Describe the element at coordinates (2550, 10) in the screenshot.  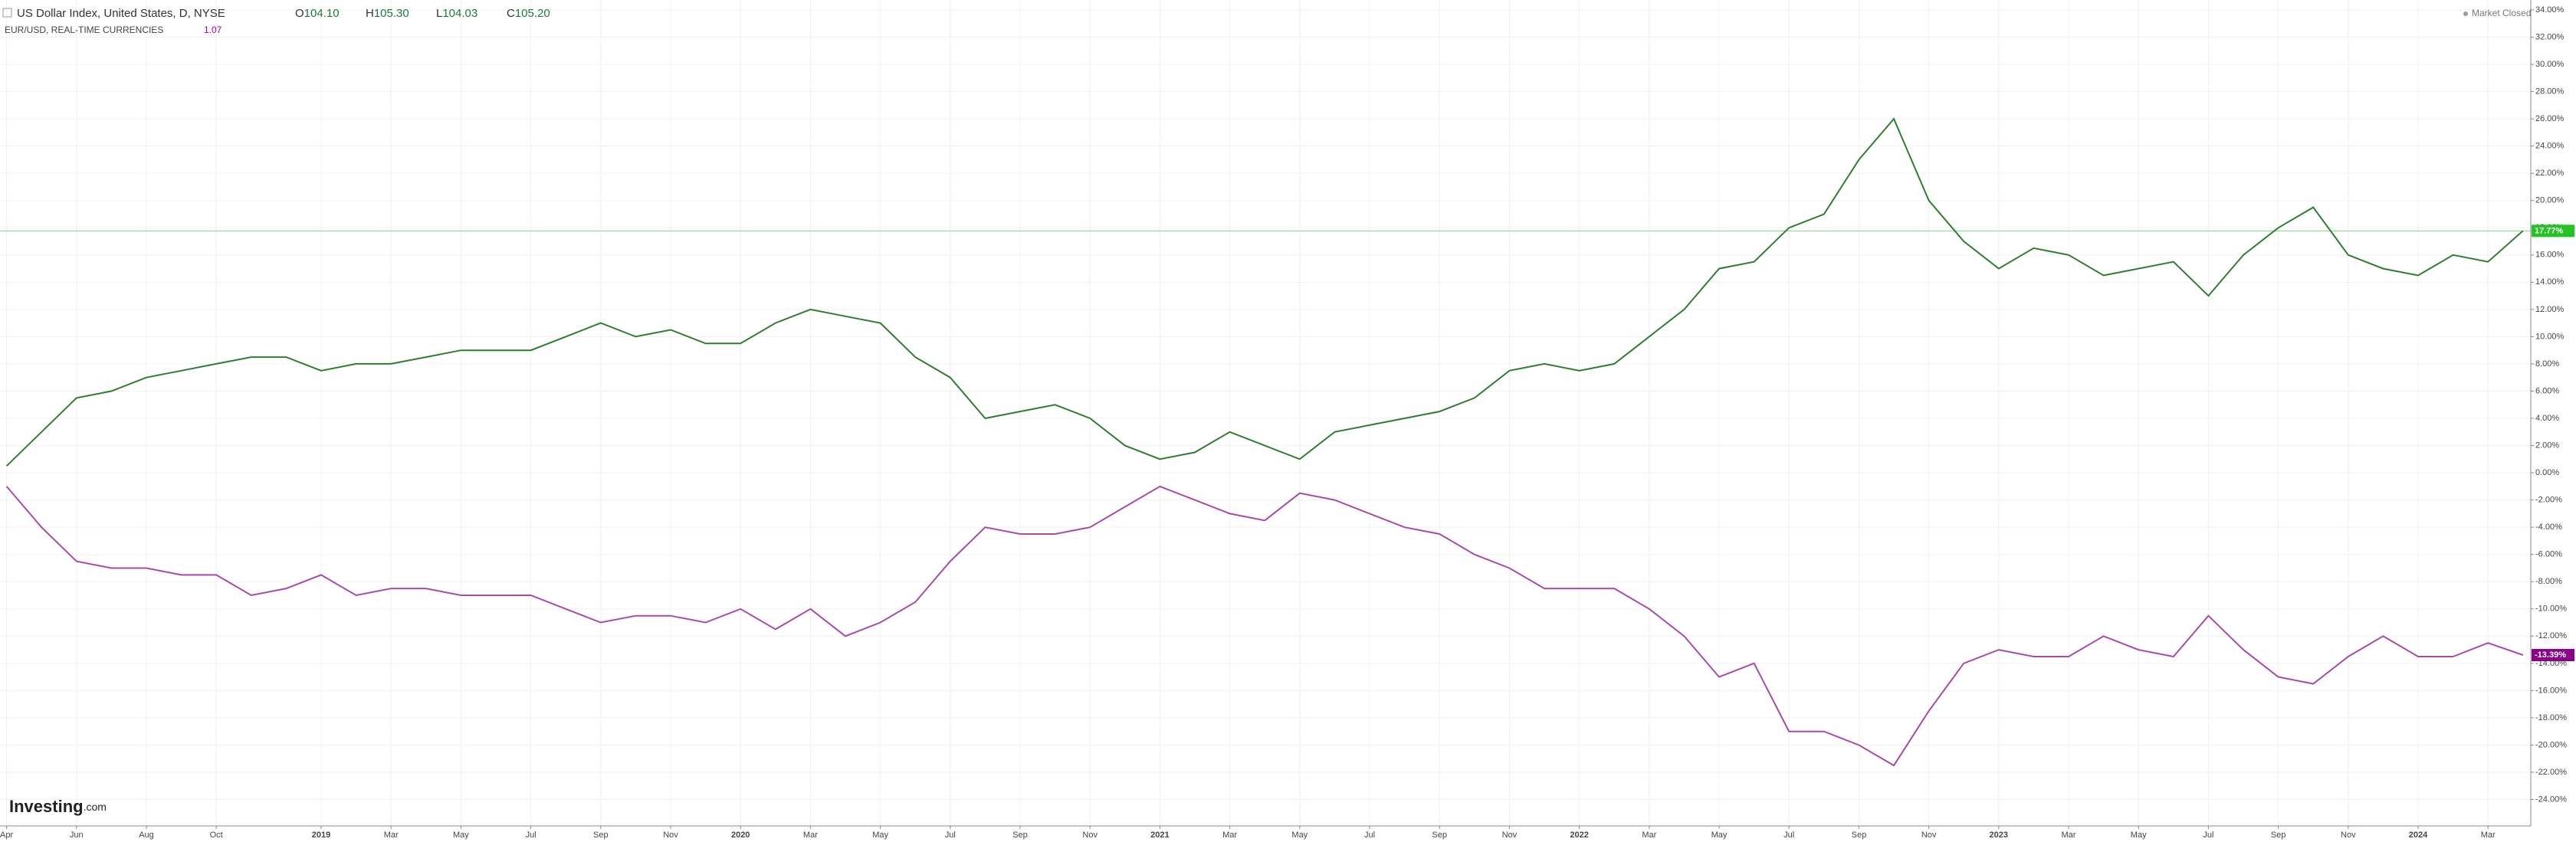
I see `y-tick-label: 34.00%` at that location.